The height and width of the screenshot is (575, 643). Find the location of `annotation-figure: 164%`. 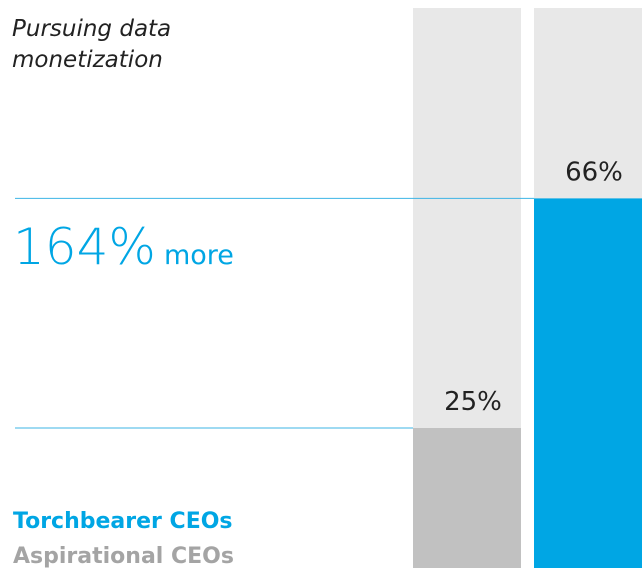

annotation-figure: 164% is located at coordinates (84, 247).